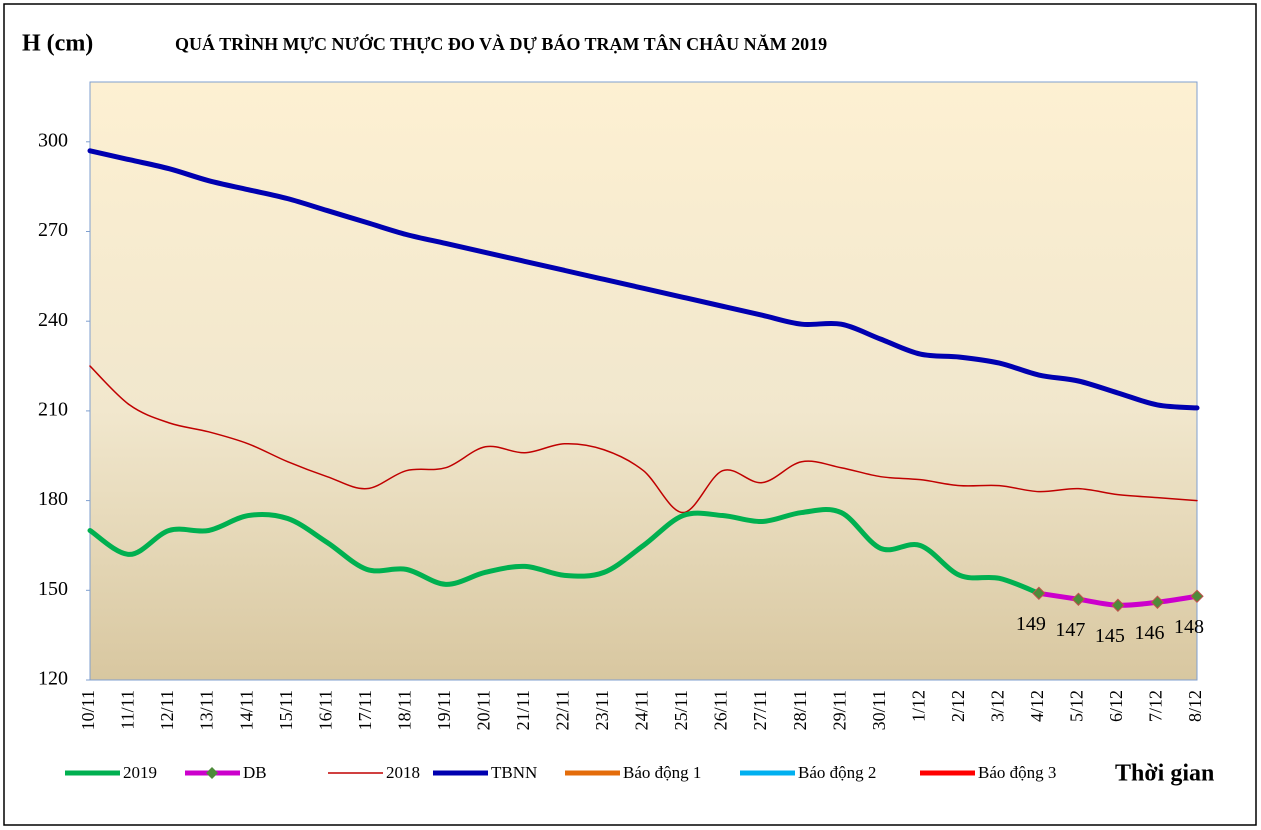 The width and height of the screenshot is (1261, 830). What do you see at coordinates (1037, 706) in the screenshot?
I see `x-tick-label: 4/12` at bounding box center [1037, 706].